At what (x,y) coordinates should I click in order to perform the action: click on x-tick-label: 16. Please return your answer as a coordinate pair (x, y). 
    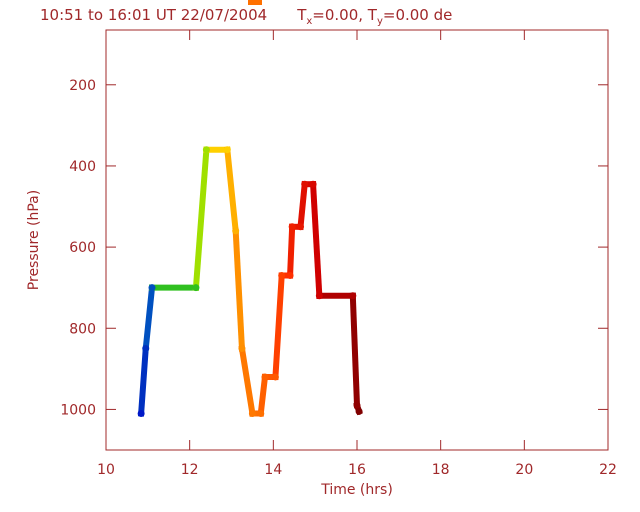
    Looking at the image, I should click on (357, 470).